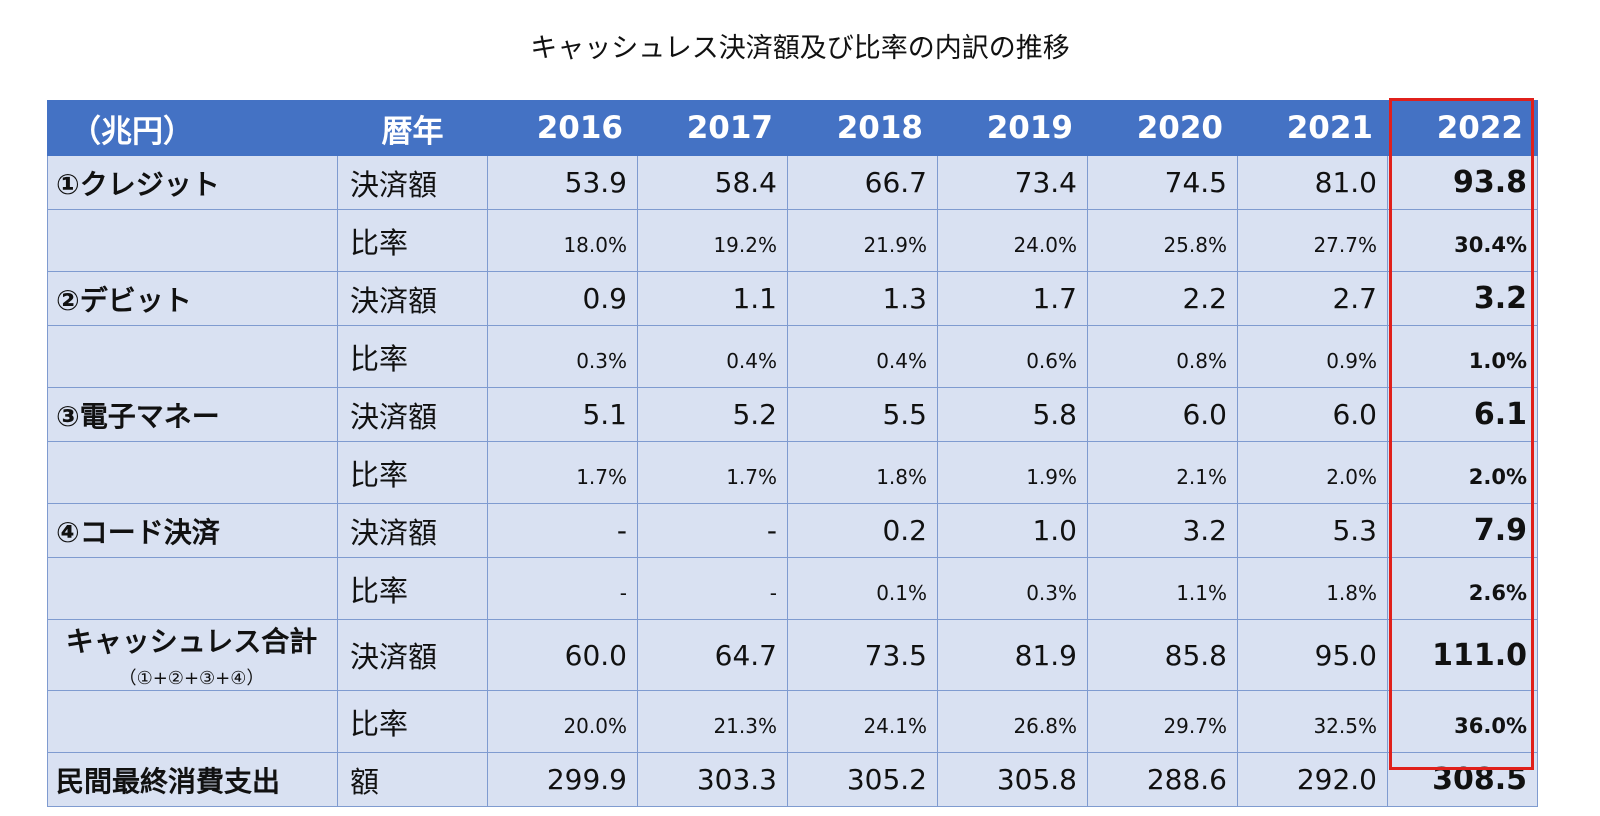 The image size is (1600, 816). What do you see at coordinates (862, 588) in the screenshot?
I see `value-cell: 0.1%` at bounding box center [862, 588].